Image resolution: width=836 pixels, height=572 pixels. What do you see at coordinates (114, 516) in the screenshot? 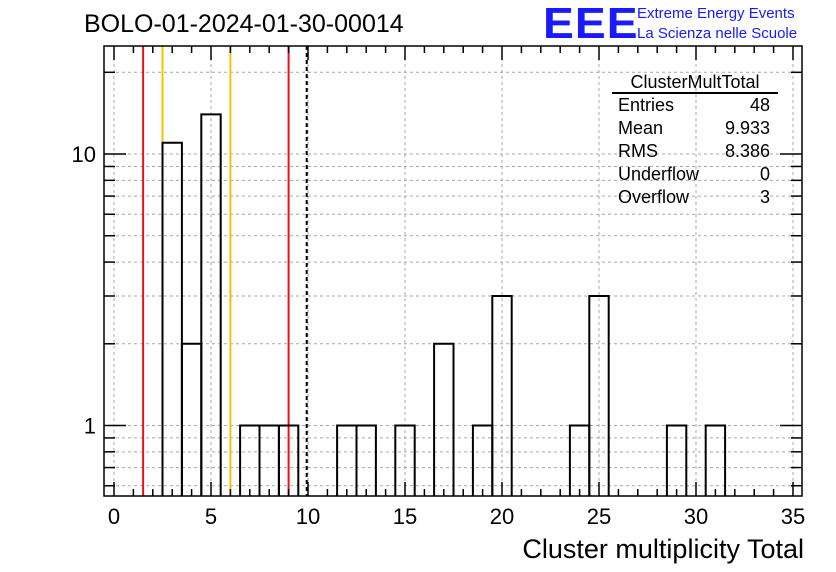
I see `x-tick-label: 0` at bounding box center [114, 516].